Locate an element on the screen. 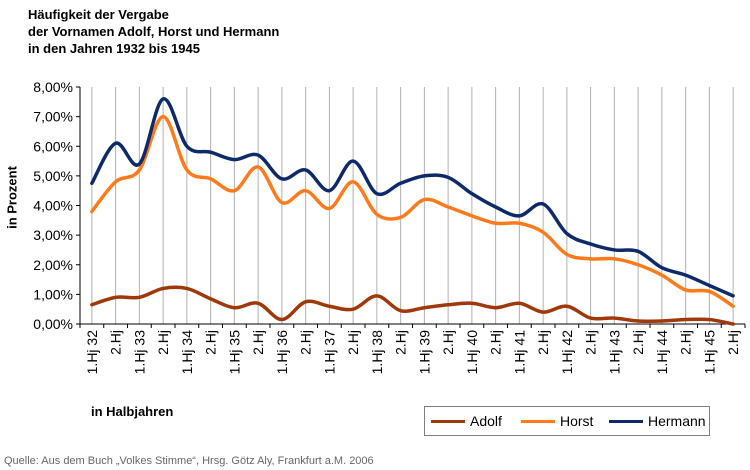 This screenshot has height=470, width=750. y-tick-label: 8,00% is located at coordinates (53, 87).